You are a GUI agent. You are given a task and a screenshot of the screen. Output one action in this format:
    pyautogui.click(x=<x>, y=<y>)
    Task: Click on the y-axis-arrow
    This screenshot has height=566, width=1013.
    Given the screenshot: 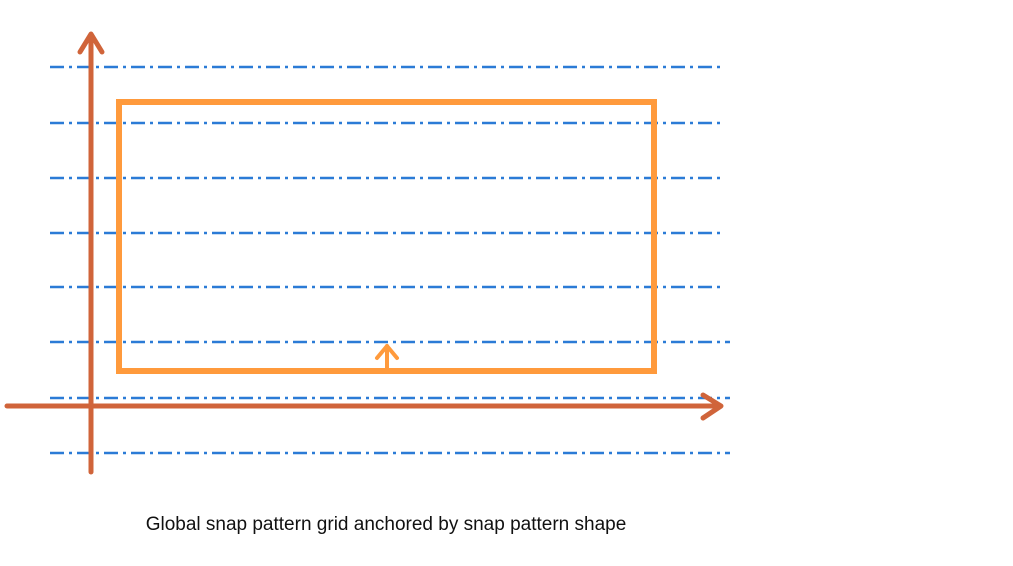 What is the action you would take?
    pyautogui.click(x=91, y=253)
    